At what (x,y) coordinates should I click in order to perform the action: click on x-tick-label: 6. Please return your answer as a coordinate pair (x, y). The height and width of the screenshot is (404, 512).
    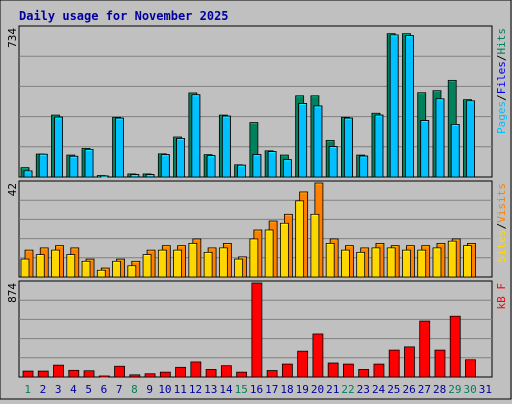
    Looking at the image, I should click on (104, 389).